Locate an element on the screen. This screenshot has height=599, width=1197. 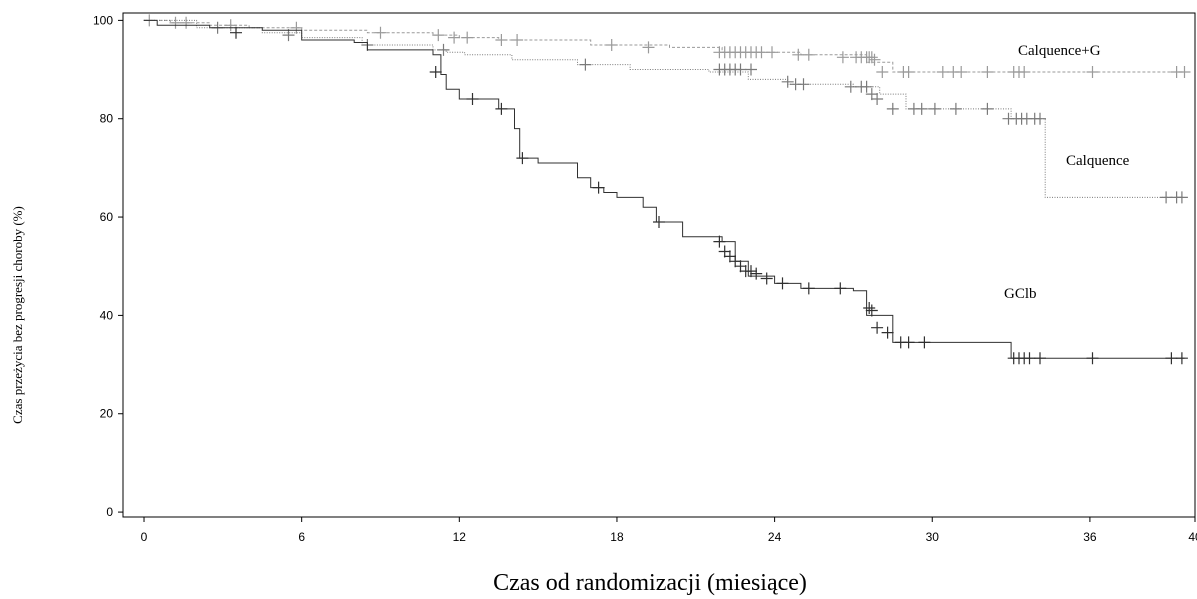
censor-marks-calquence-g is located at coordinates (667, 46).